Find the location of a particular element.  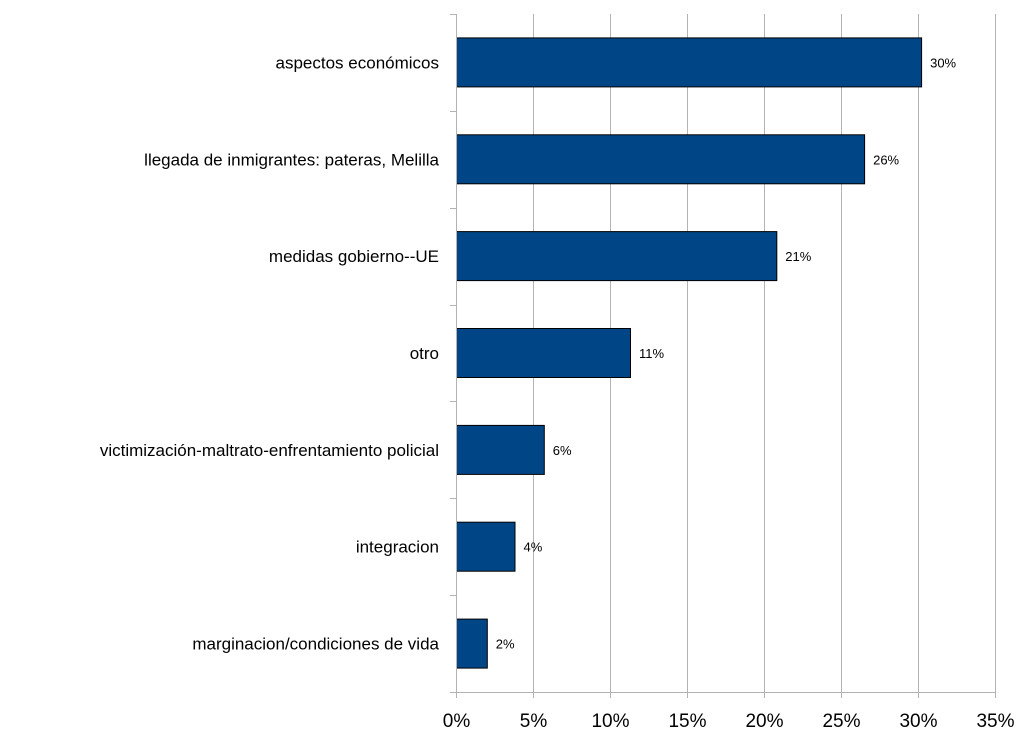

x-tick-label: 5% is located at coordinates (534, 721).